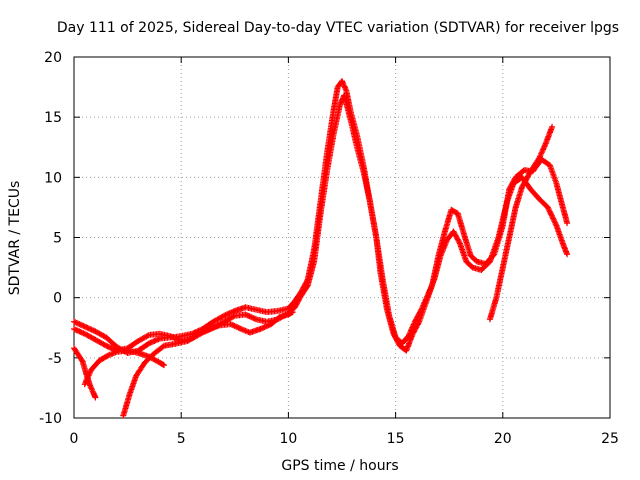 This screenshot has width=640, height=480. I want to click on y-tick-label: 5, so click(57, 239).